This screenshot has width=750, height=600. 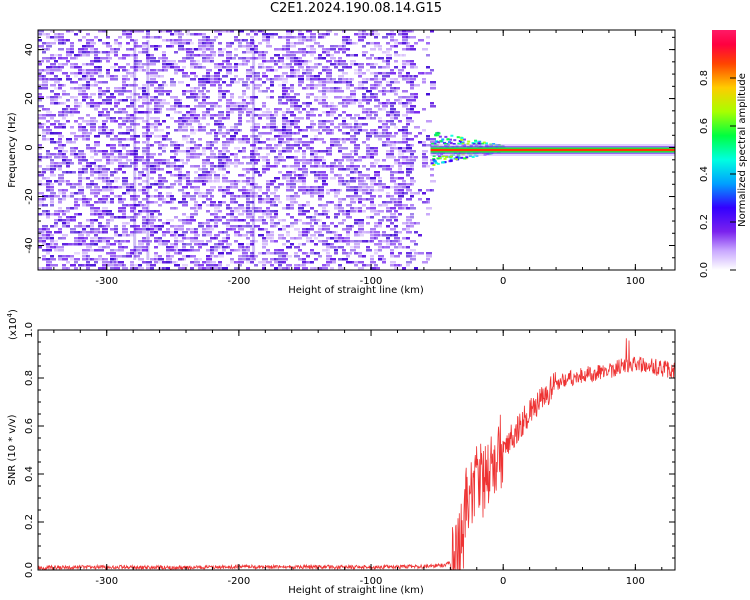 I want to click on y-tick-label: 0.8, so click(x=29, y=378).